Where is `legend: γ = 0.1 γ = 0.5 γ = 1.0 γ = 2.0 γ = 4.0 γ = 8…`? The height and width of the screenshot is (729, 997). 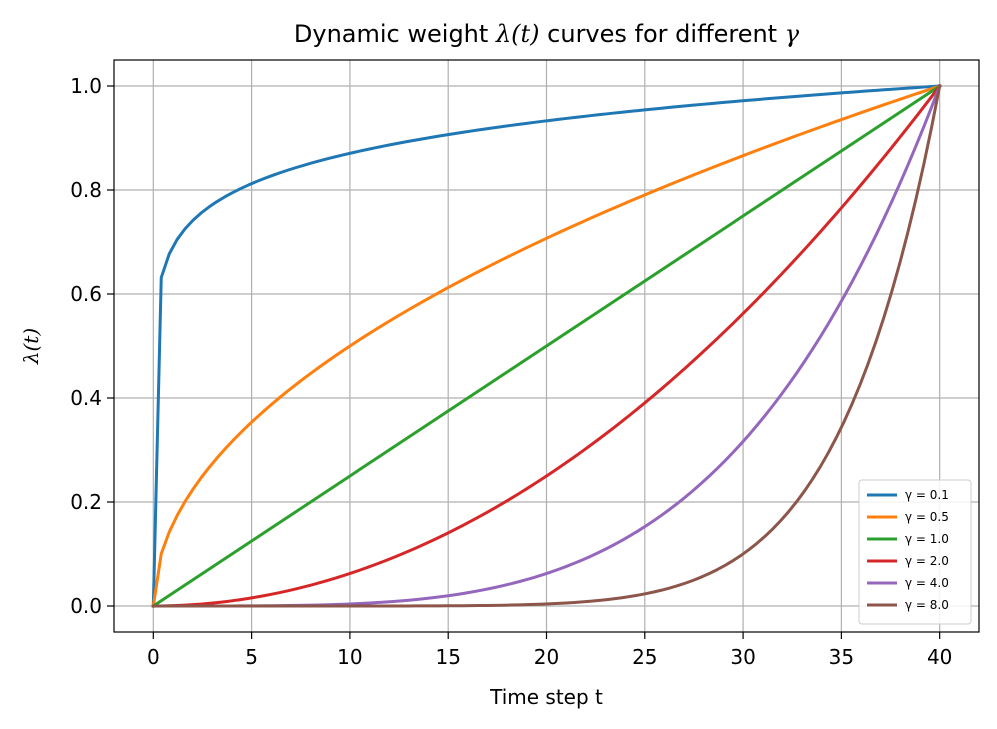
legend: γ = 0.1 γ = 0.5 γ = 1.0 γ = 2.0 γ = 4.0 γ = 8… is located at coordinates (915, 552).